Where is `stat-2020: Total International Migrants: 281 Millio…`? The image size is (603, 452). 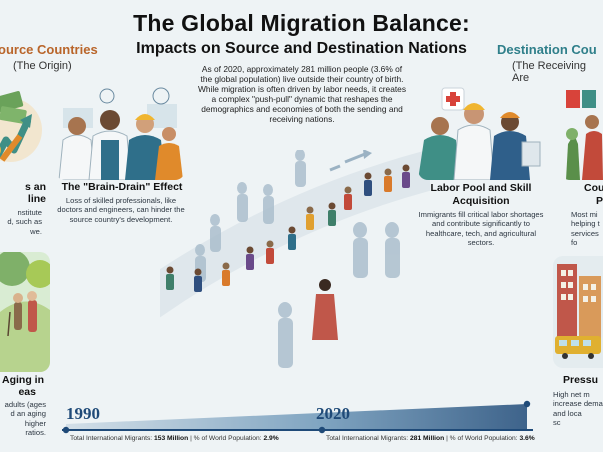
stat-2020: Total International Migrants: 281 Millio… is located at coordinates (430, 438).